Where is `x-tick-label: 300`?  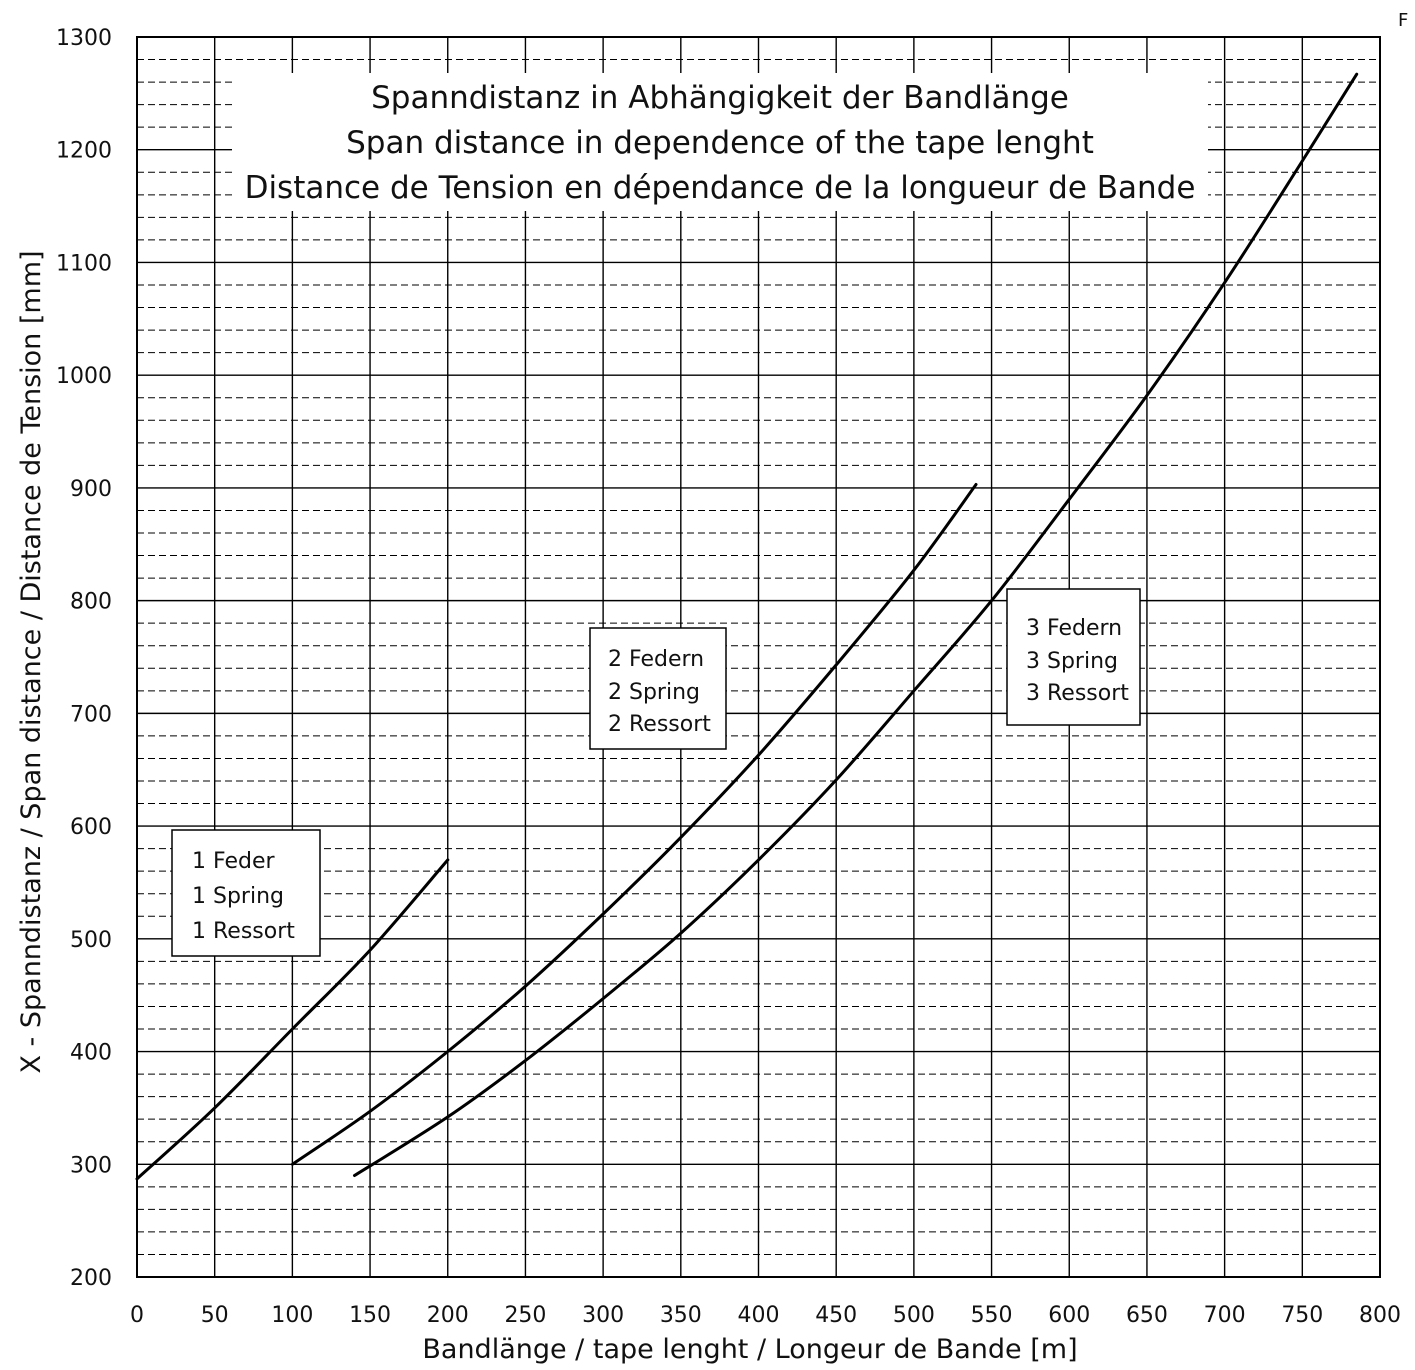
x-tick-label: 300 is located at coordinates (603, 1315).